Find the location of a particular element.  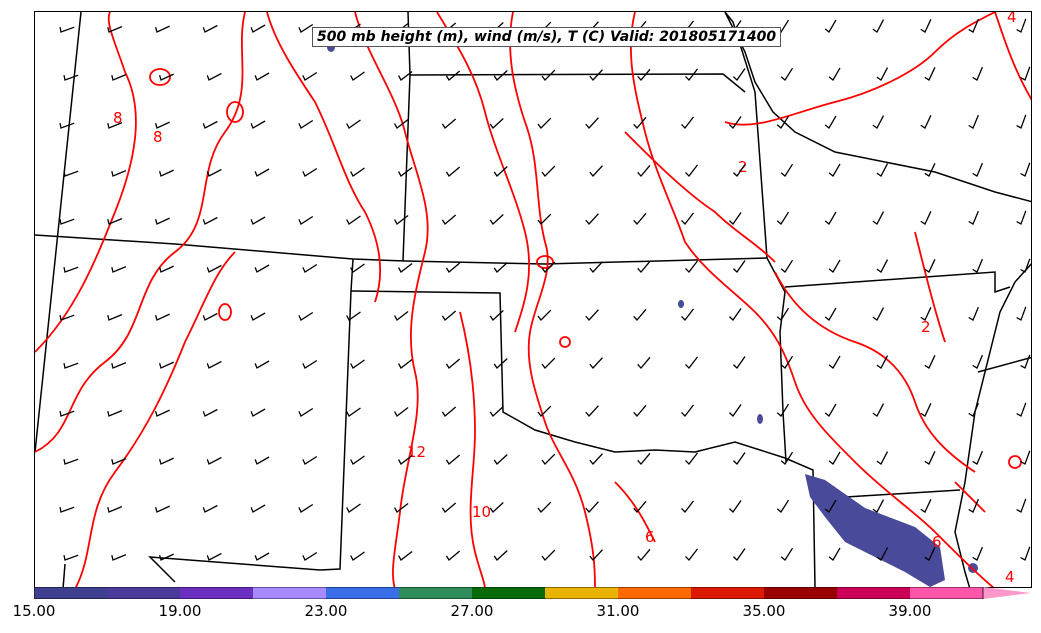

colorbar-tick-label: 31.00 is located at coordinates (618, 611).